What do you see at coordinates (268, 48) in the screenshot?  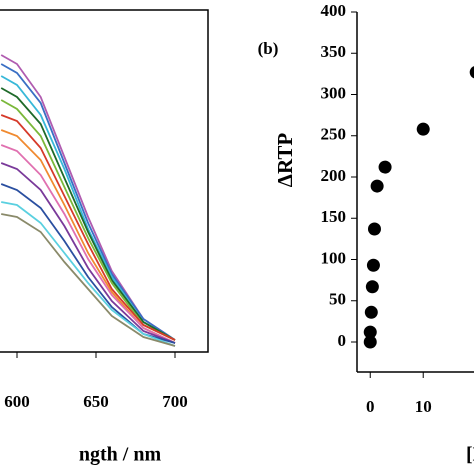 I see `panel-label: (b)` at bounding box center [268, 48].